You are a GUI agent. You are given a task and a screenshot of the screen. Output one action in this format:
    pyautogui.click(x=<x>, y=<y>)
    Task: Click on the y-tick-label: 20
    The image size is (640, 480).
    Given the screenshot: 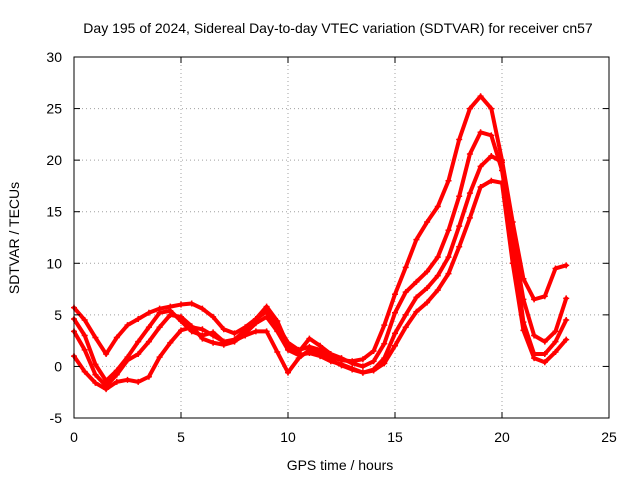 What is the action you would take?
    pyautogui.click(x=54, y=160)
    